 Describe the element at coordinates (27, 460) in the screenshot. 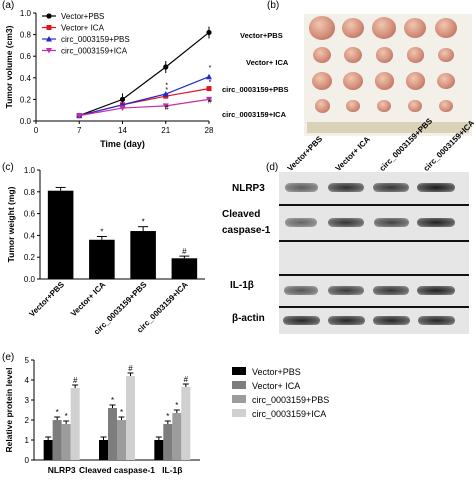

I see `y-tick-label: 0` at that location.